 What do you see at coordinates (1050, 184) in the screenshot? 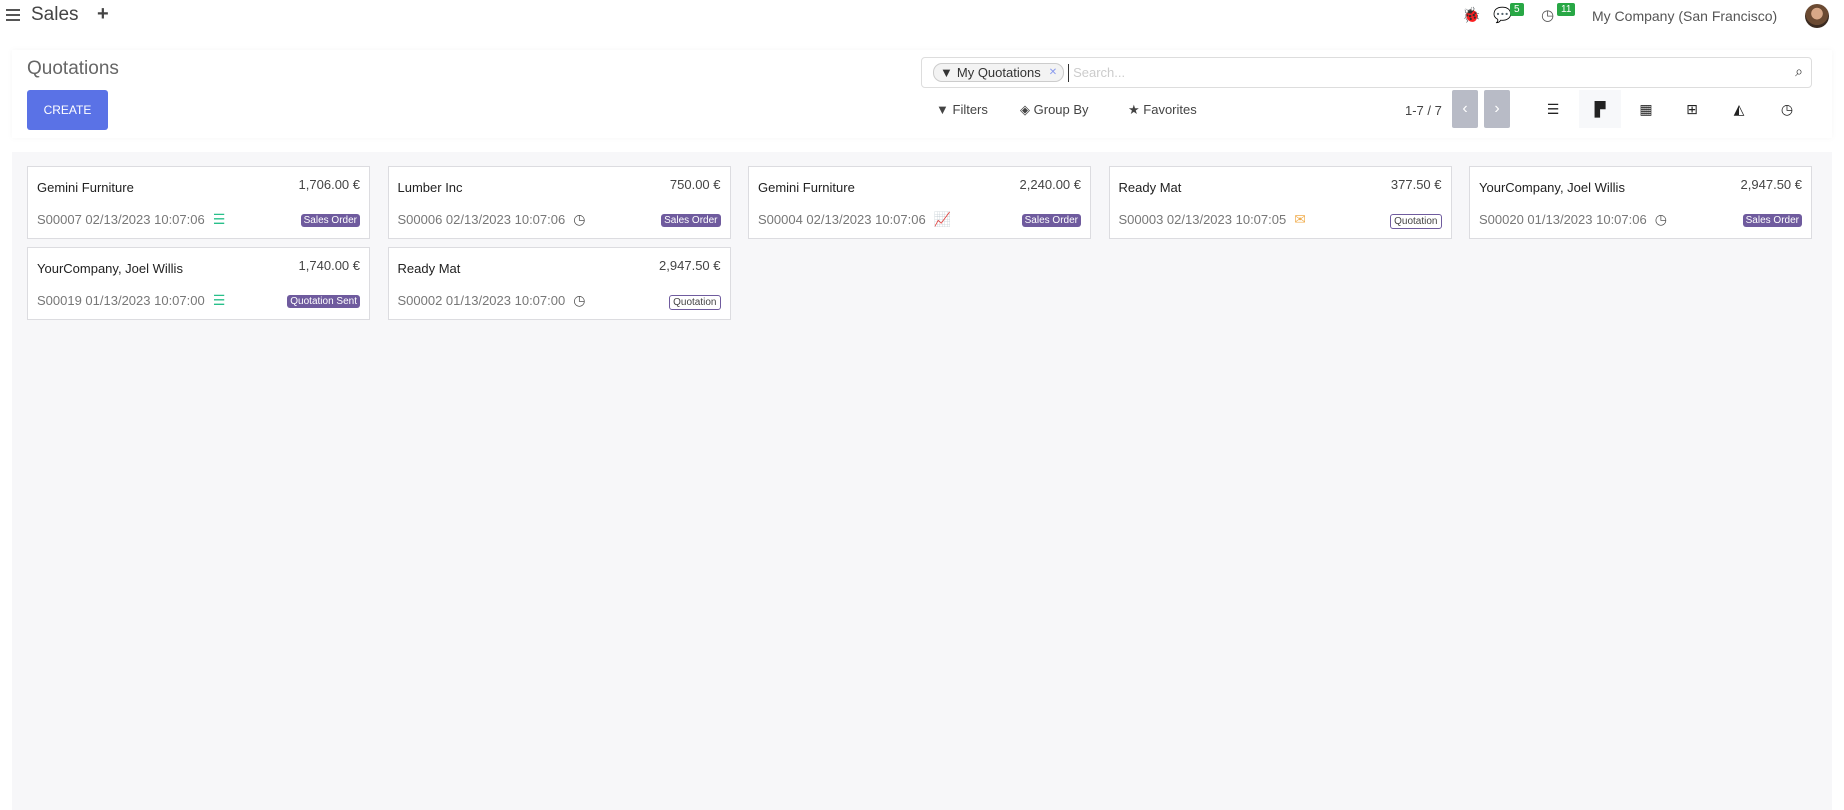
I see `card-amount: 2,240.00 €` at bounding box center [1050, 184].